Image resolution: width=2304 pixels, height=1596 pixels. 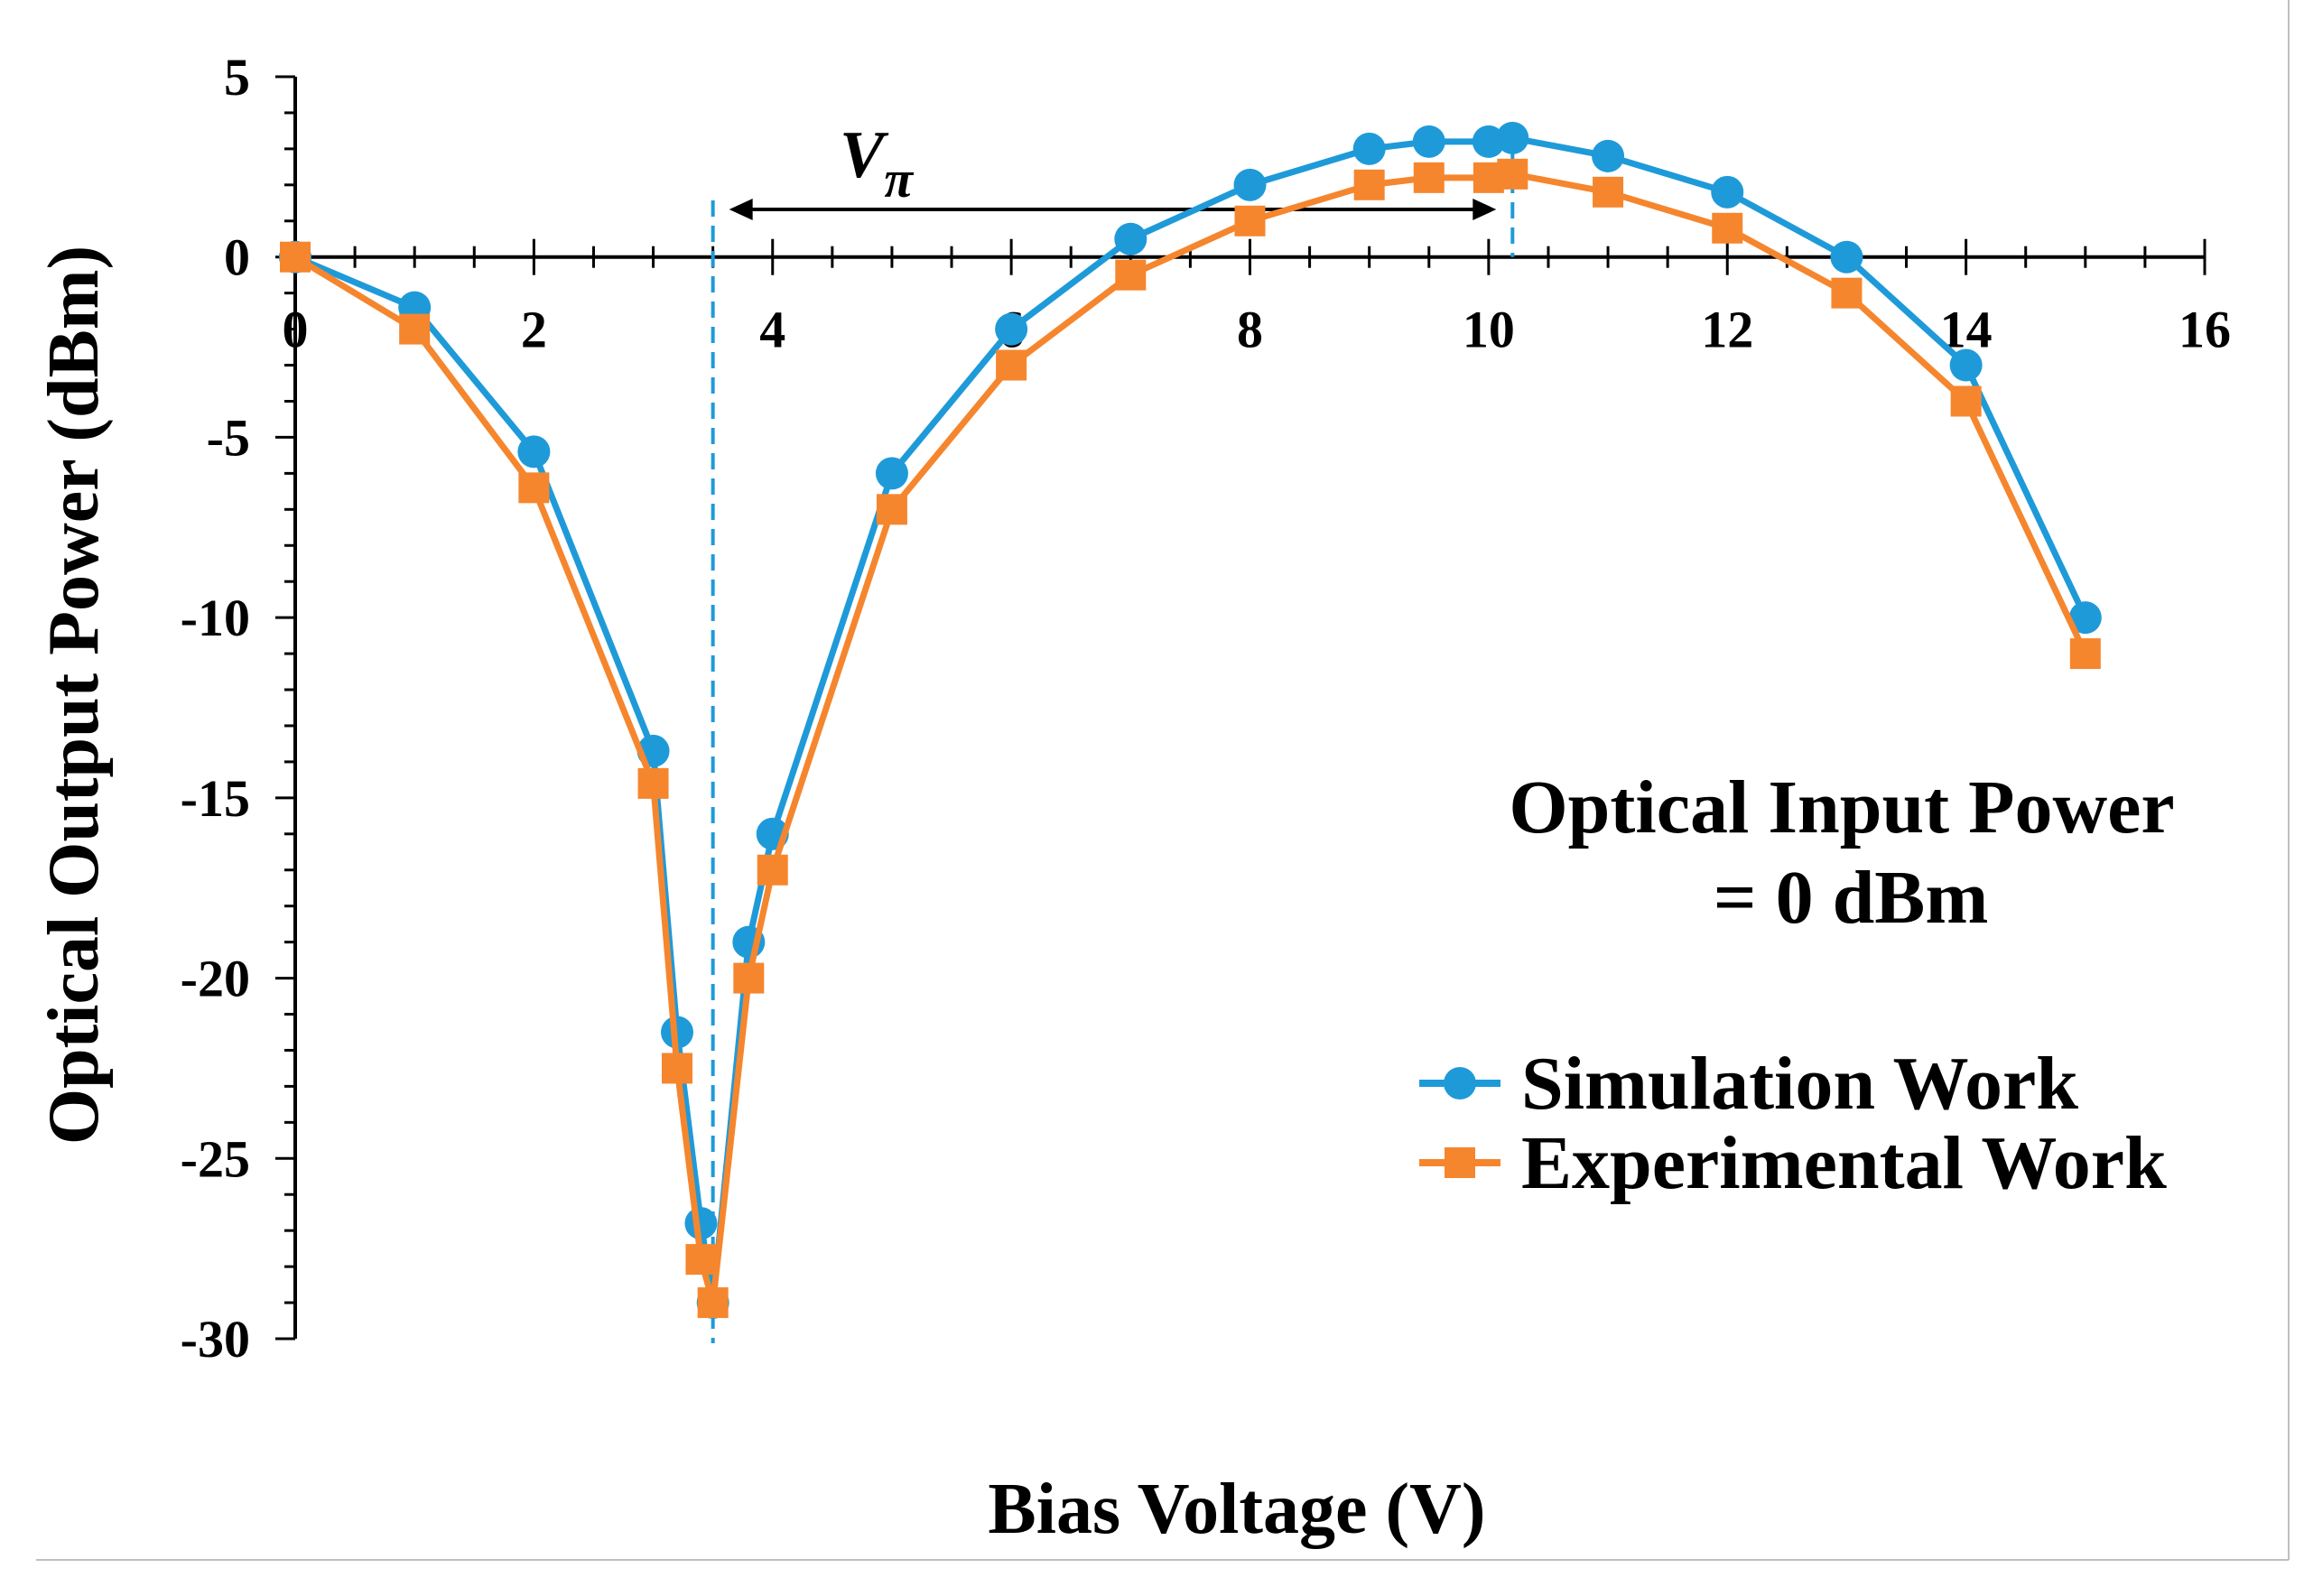 I want to click on y-tick-labels: 5 0 -5 -10 -15 -20 -25 -30, so click(x=215, y=709).